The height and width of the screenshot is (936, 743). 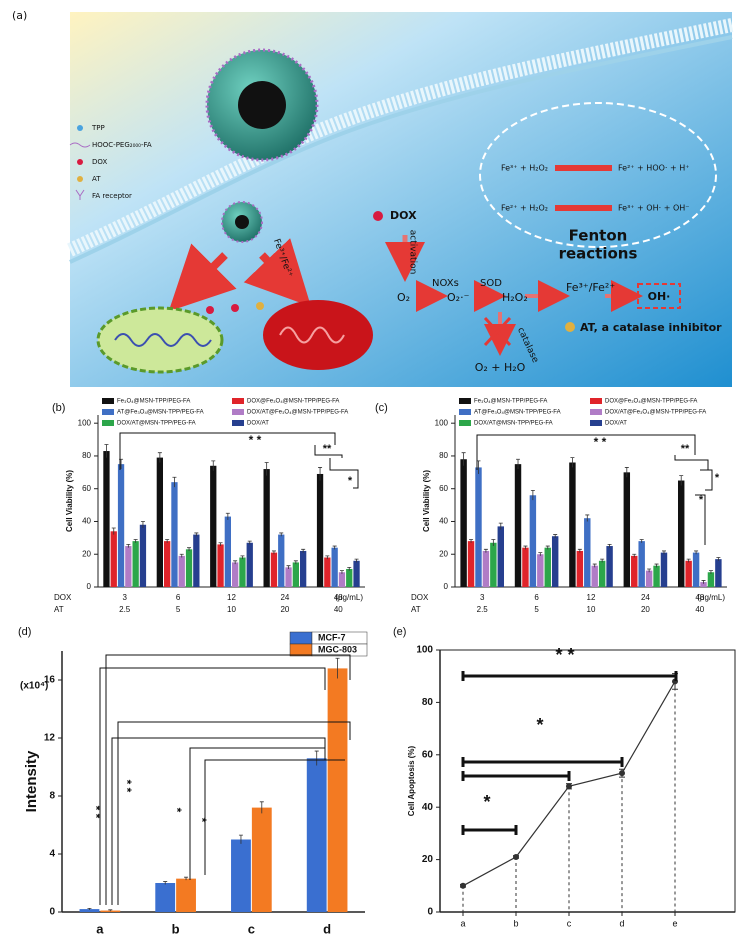 I want to click on legend-label: DOX, so click(x=99, y=162).